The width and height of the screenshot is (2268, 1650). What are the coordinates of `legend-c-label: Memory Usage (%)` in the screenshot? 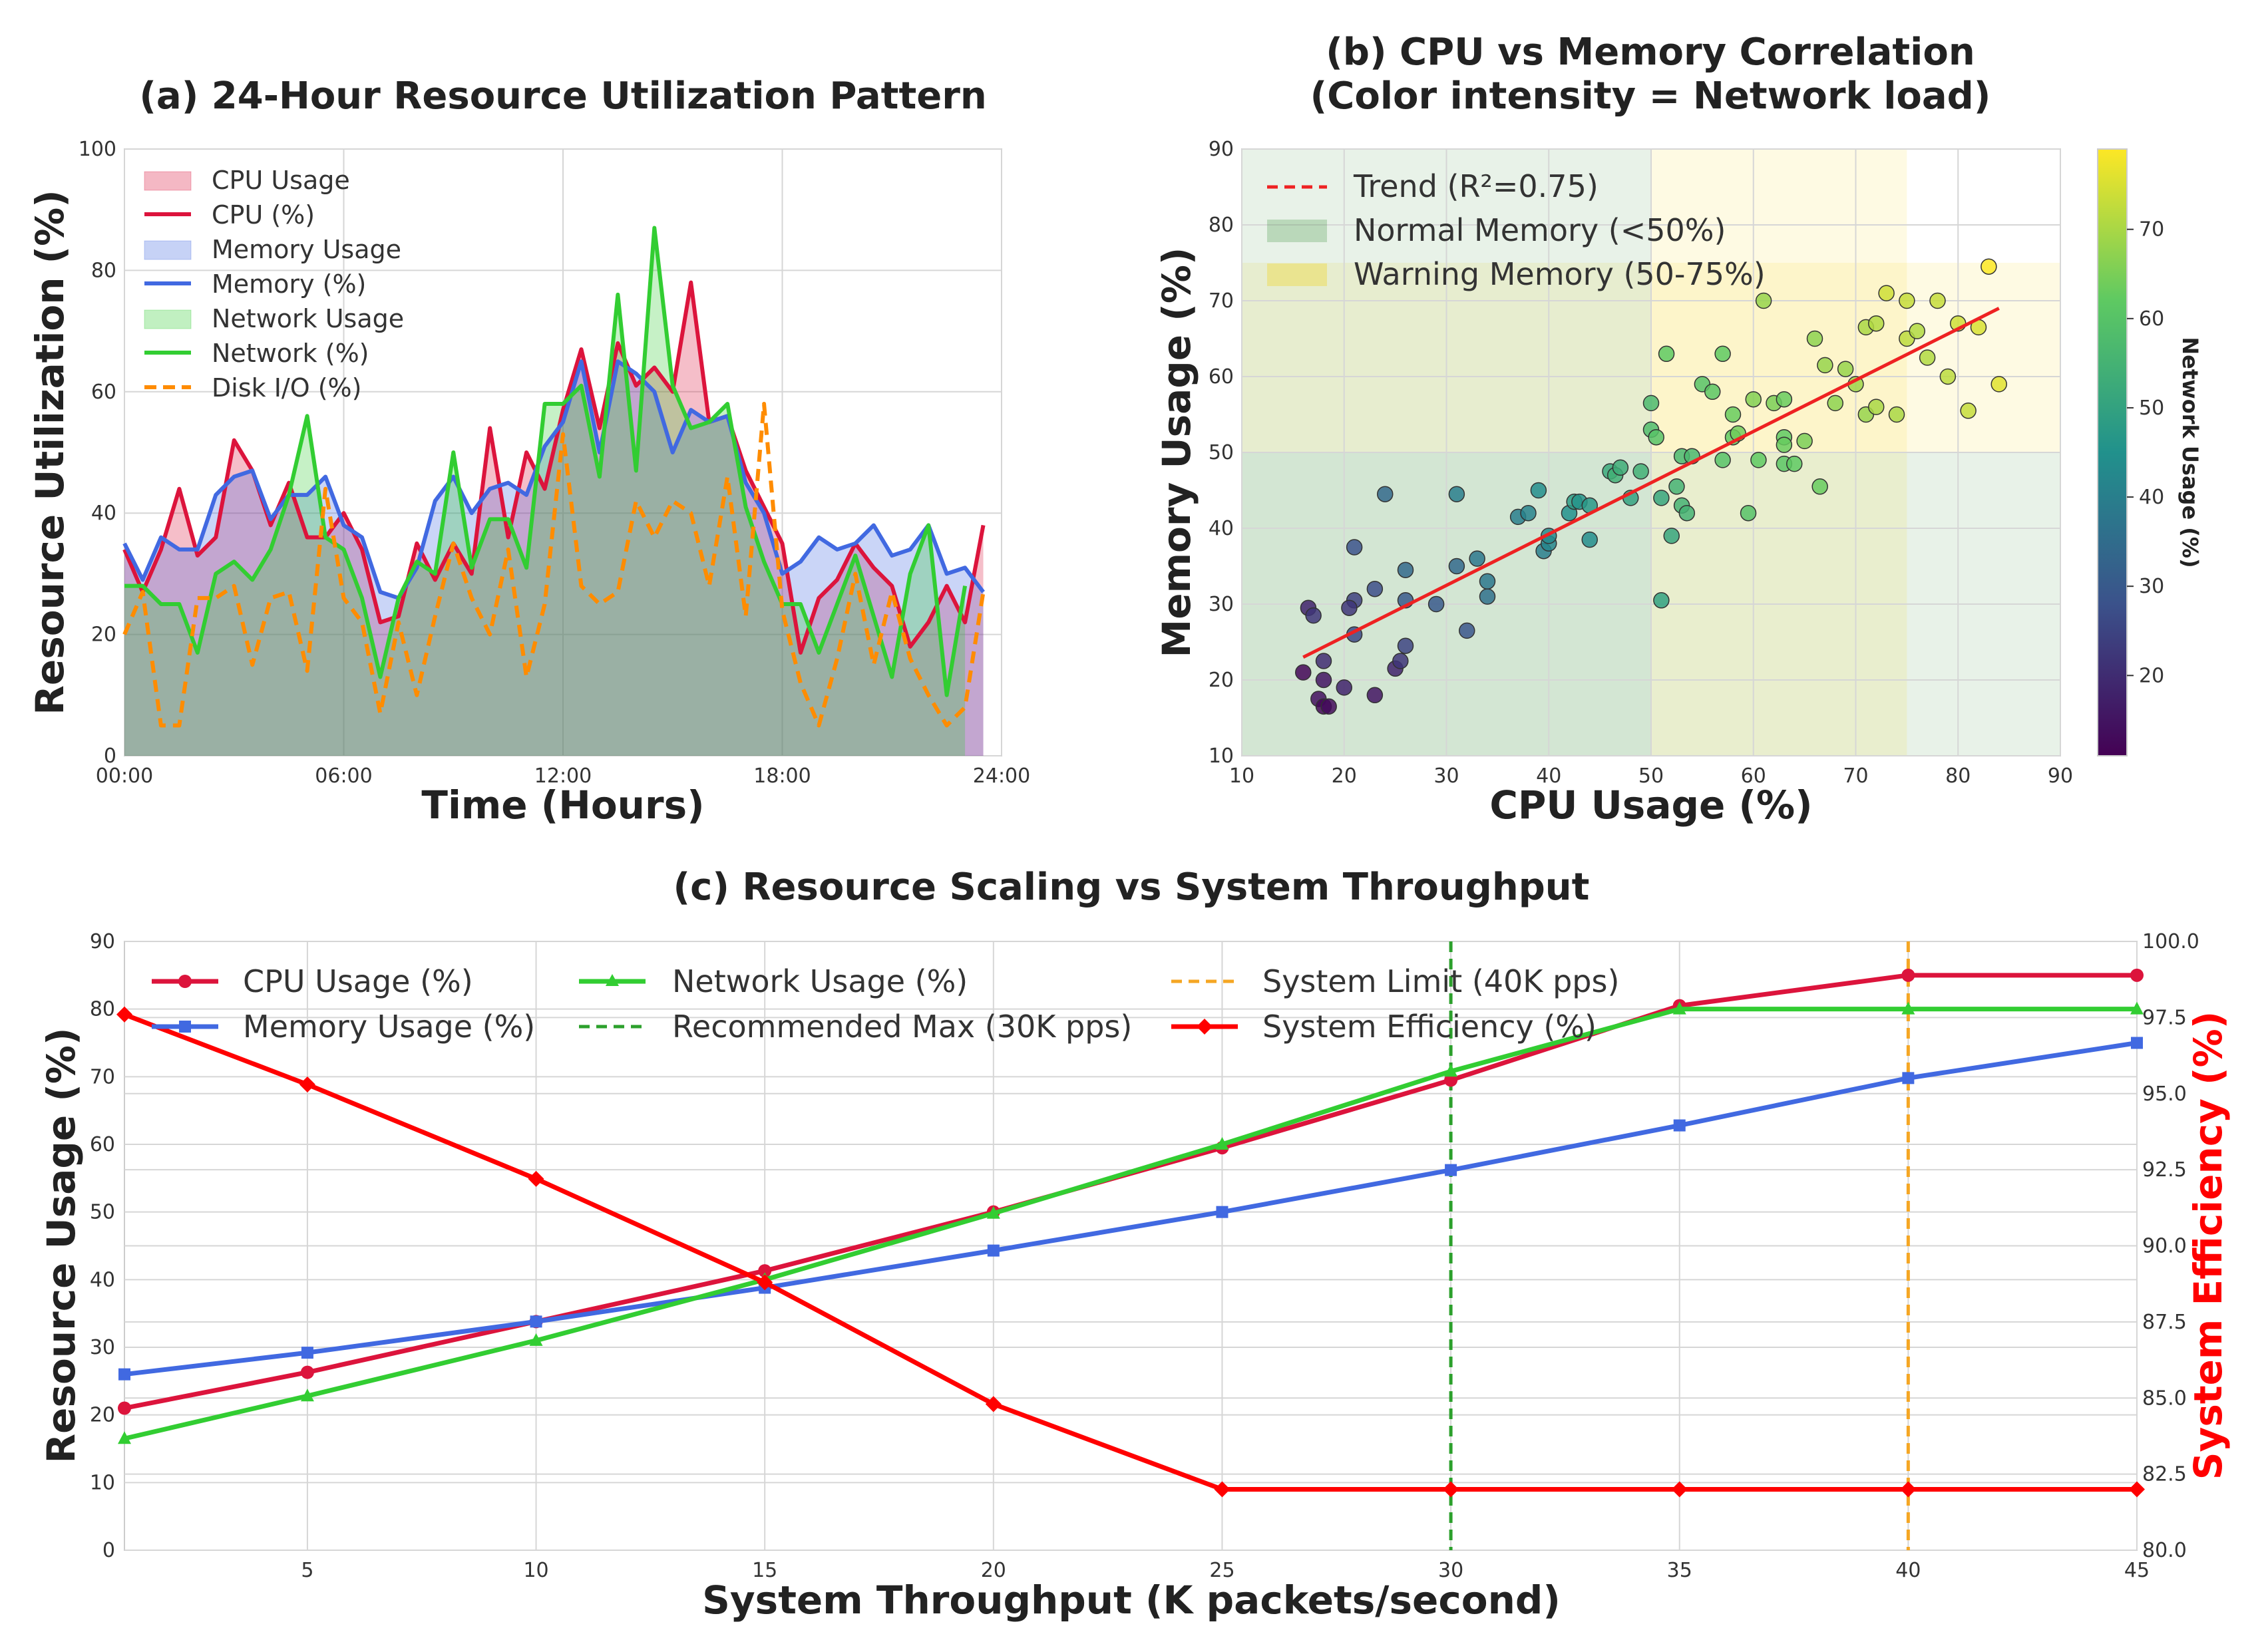 It's located at (389, 1027).